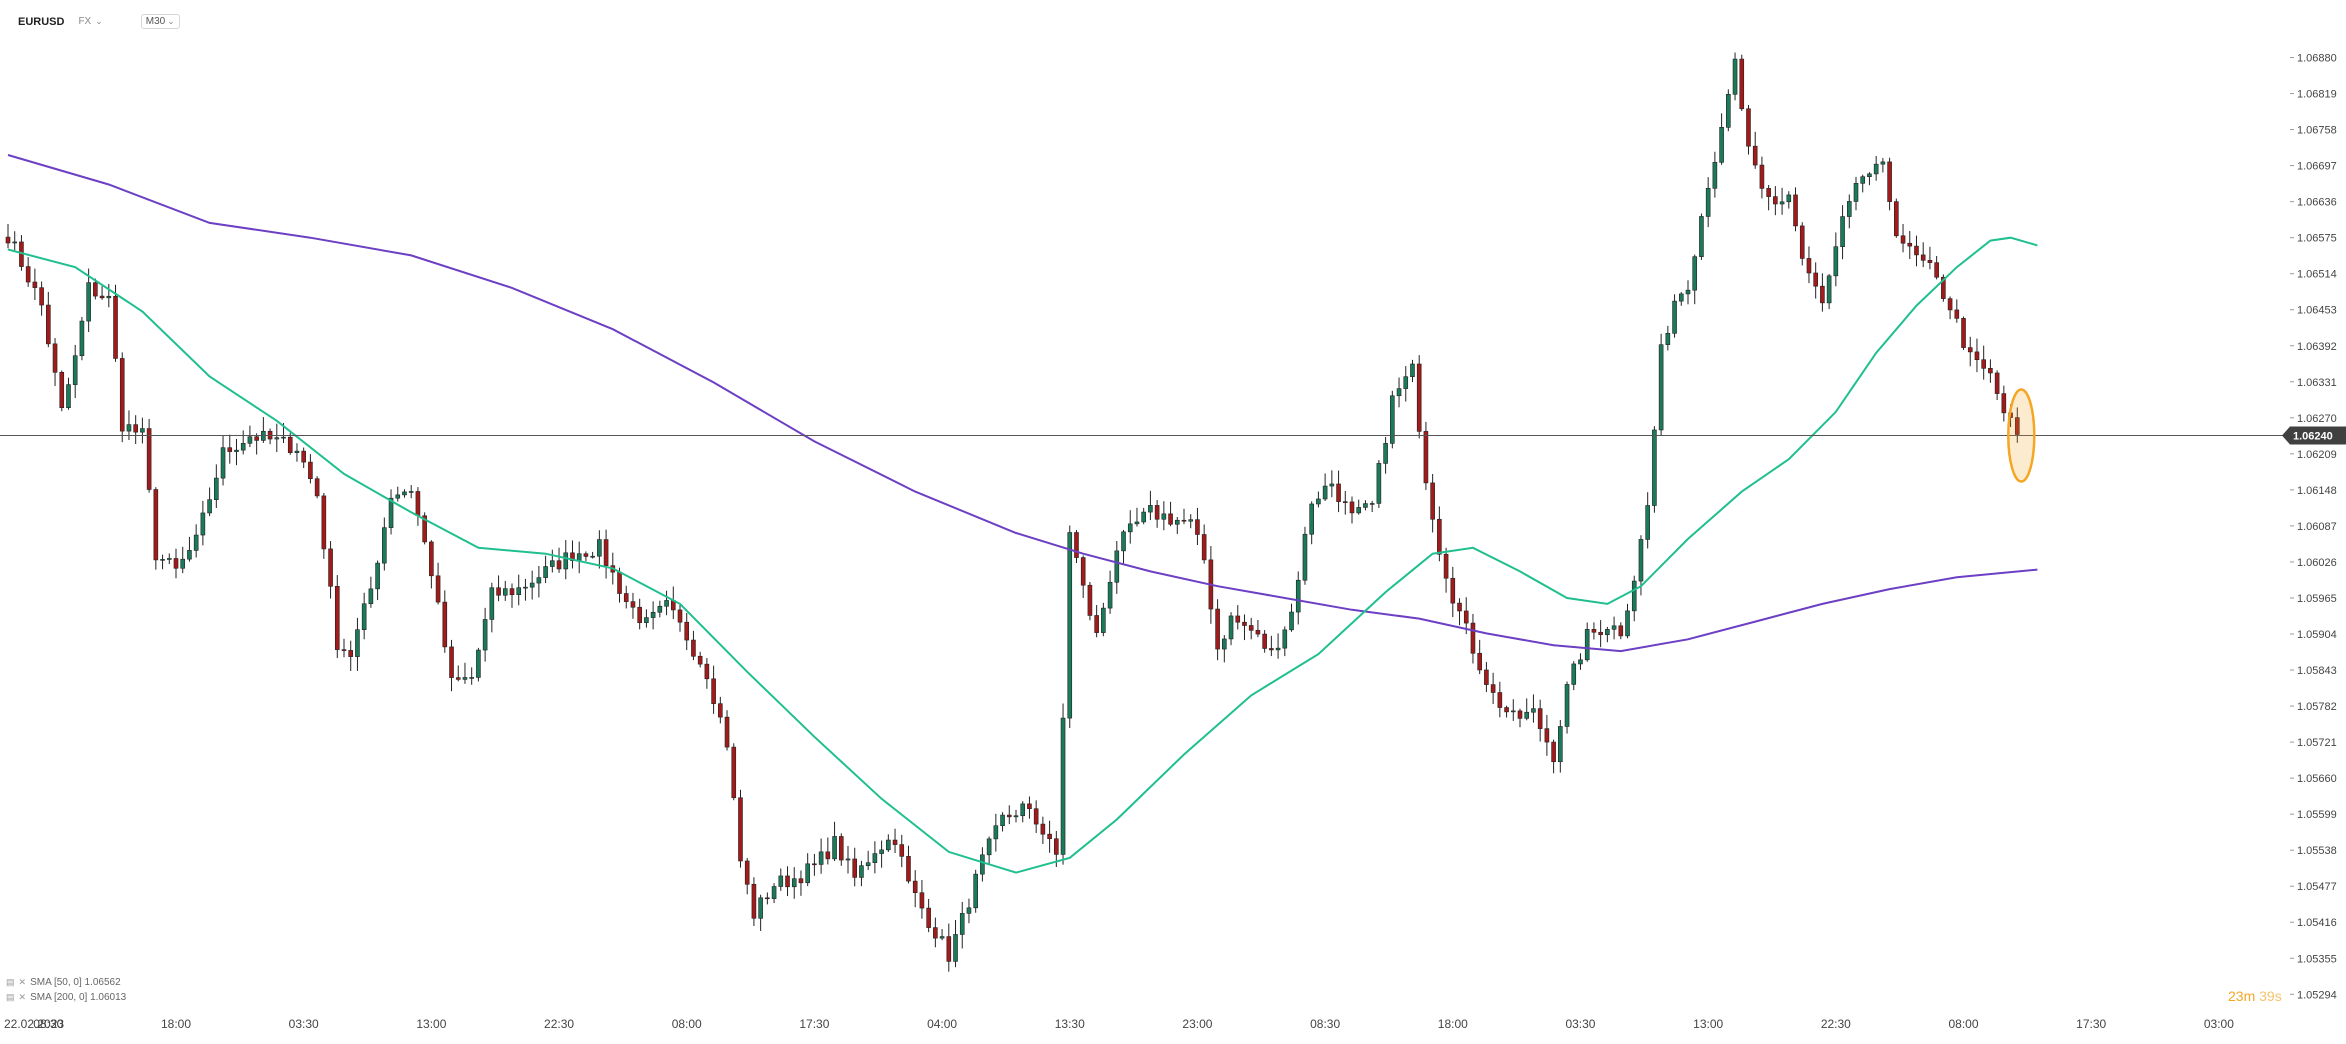  Describe the element at coordinates (2317, 383) in the screenshot. I see `y-tick-label: 1.06331` at that location.